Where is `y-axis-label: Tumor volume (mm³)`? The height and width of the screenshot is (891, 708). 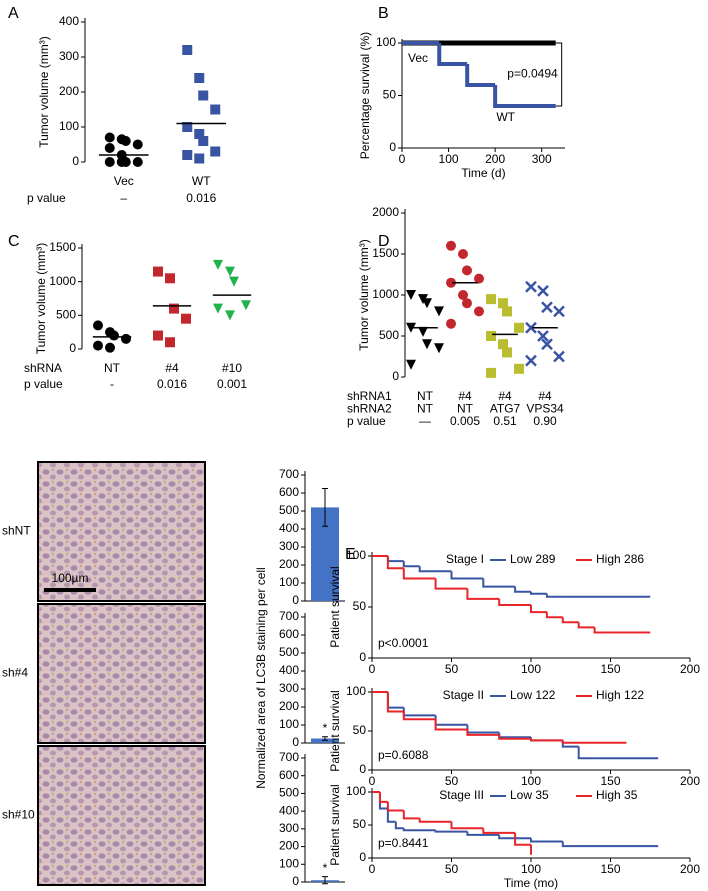
y-axis-label: Tumor volume (mm³) is located at coordinates (41, 299).